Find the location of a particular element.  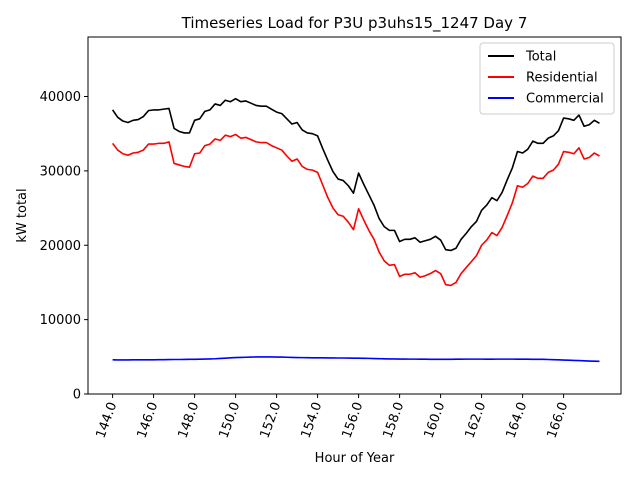

y-tick-label: 10000 is located at coordinates (60, 320).